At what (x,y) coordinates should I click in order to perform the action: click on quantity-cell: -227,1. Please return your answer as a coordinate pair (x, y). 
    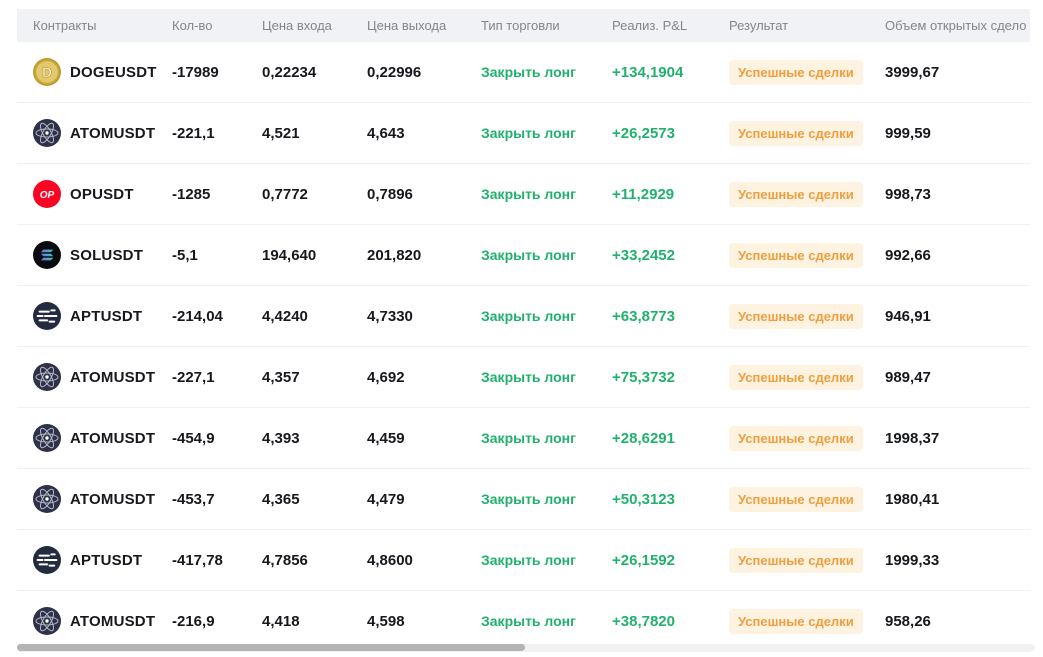
    Looking at the image, I should click on (193, 377).